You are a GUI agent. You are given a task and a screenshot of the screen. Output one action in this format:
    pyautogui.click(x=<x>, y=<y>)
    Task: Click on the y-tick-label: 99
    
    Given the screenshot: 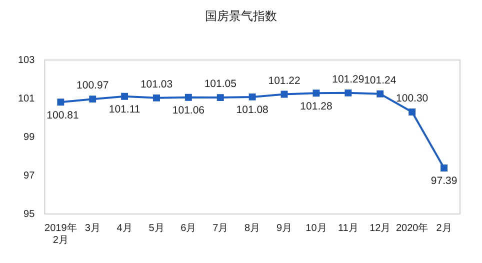 What is the action you would take?
    pyautogui.click(x=30, y=137)
    